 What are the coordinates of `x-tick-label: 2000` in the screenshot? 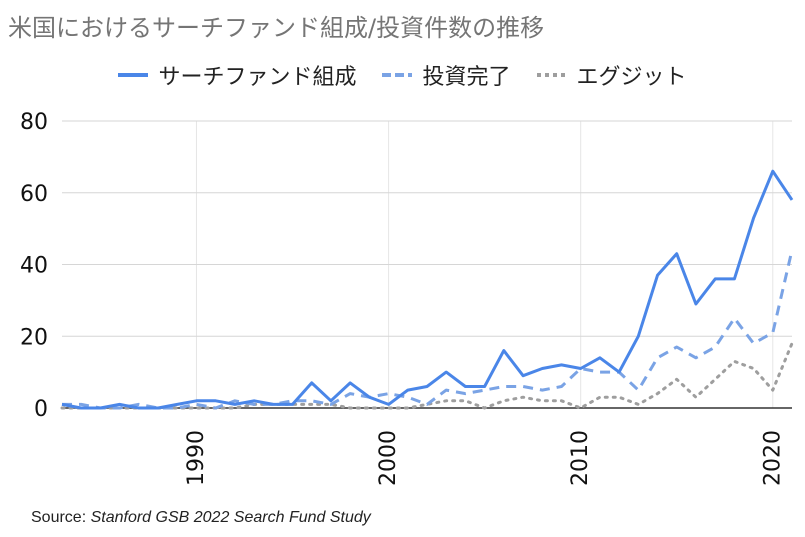 It's located at (388, 458).